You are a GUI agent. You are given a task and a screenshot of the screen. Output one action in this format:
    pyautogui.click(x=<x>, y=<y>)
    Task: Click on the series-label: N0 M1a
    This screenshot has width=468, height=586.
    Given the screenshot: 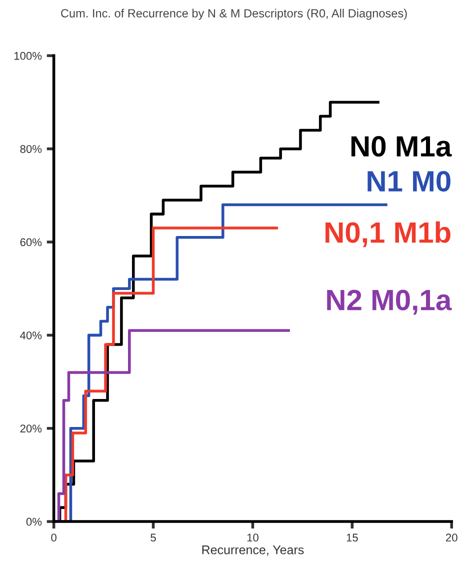 What is the action you would take?
    pyautogui.click(x=401, y=146)
    